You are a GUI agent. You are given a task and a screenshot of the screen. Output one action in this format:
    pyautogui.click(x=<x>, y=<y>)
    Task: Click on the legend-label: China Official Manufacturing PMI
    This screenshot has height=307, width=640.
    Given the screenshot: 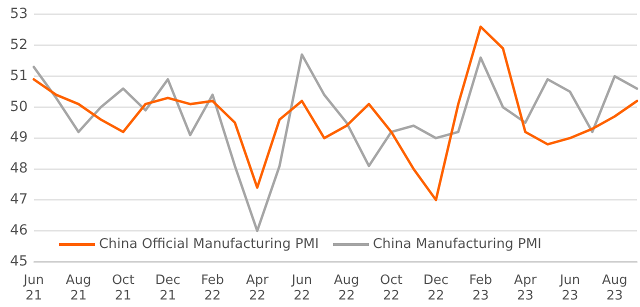 What is the action you would take?
    pyautogui.click(x=209, y=244)
    